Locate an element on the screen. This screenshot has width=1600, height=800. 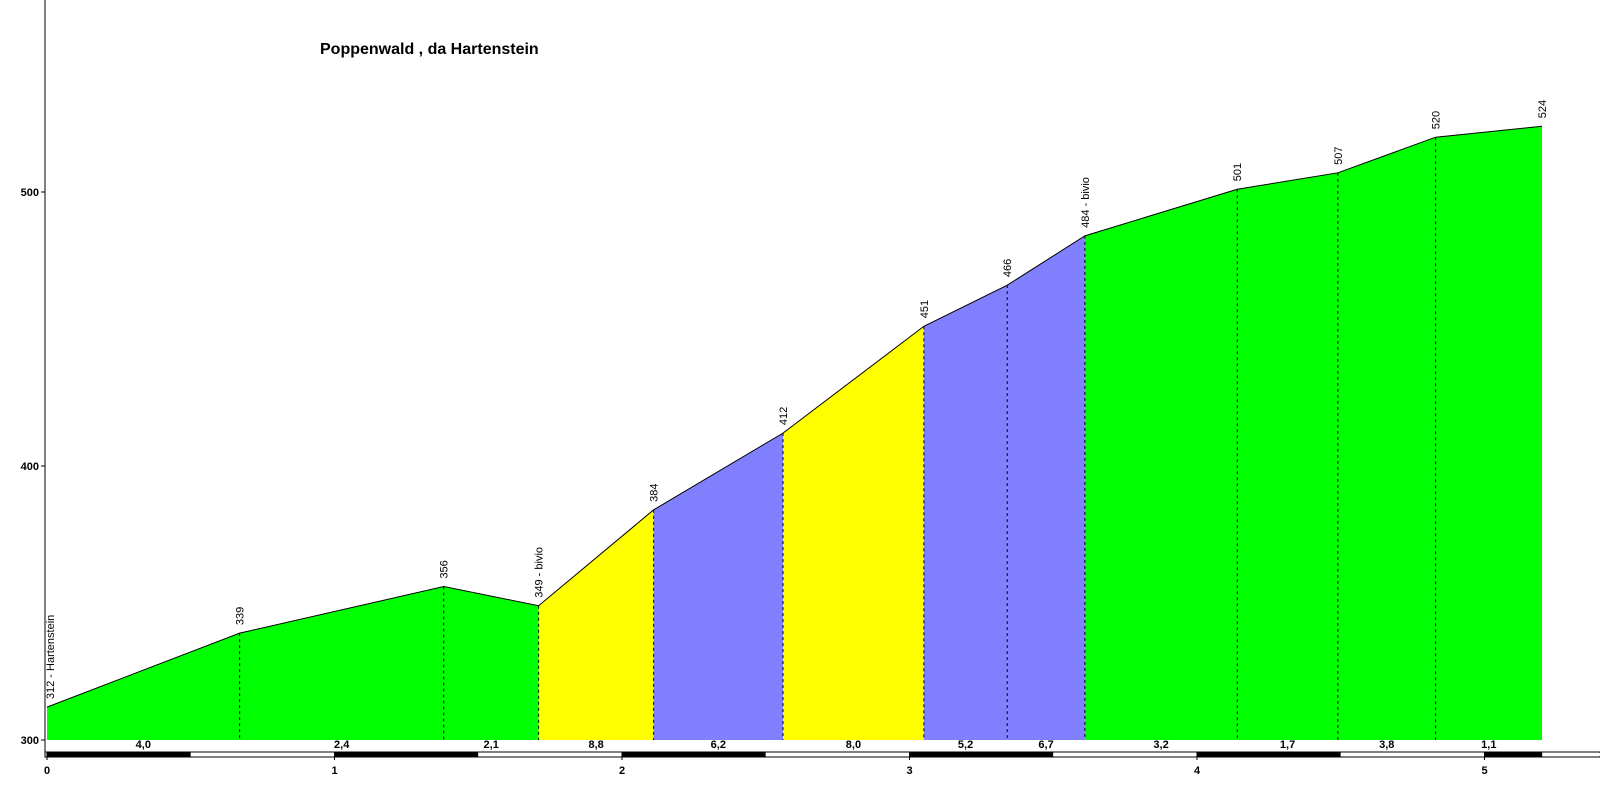
elevation-label: 507 is located at coordinates (1339, 155).